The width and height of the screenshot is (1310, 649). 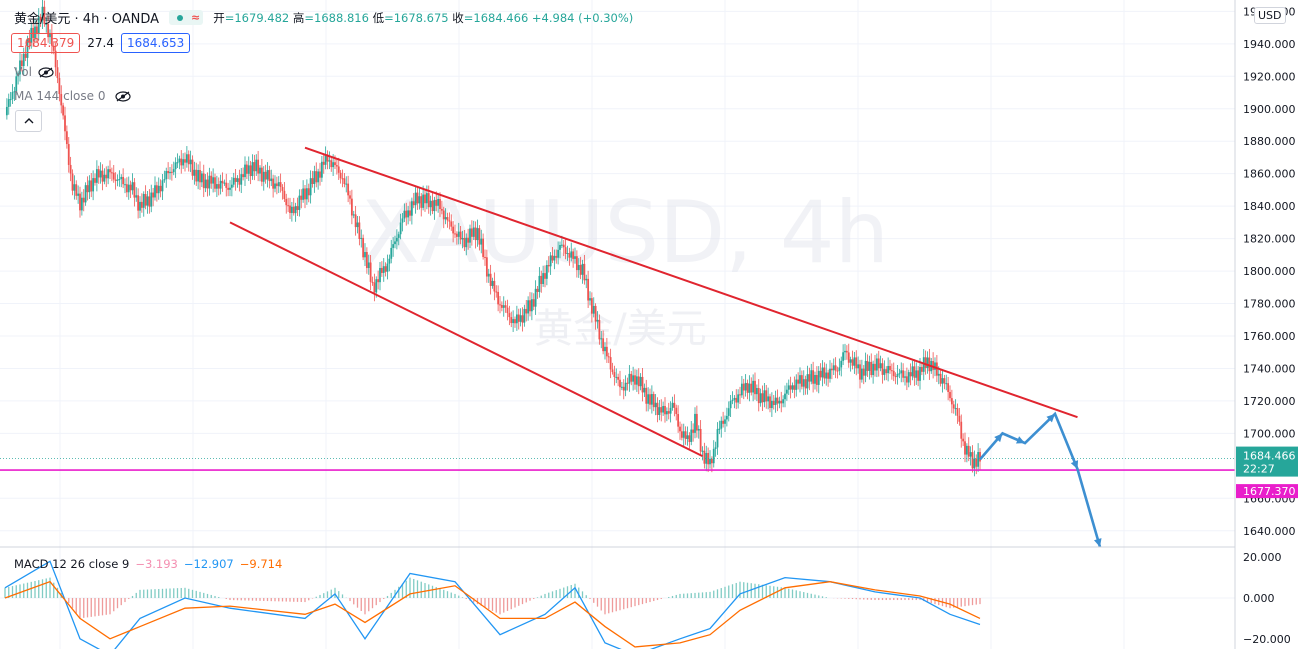 I want to click on interval-label: 4h, so click(x=91, y=19).